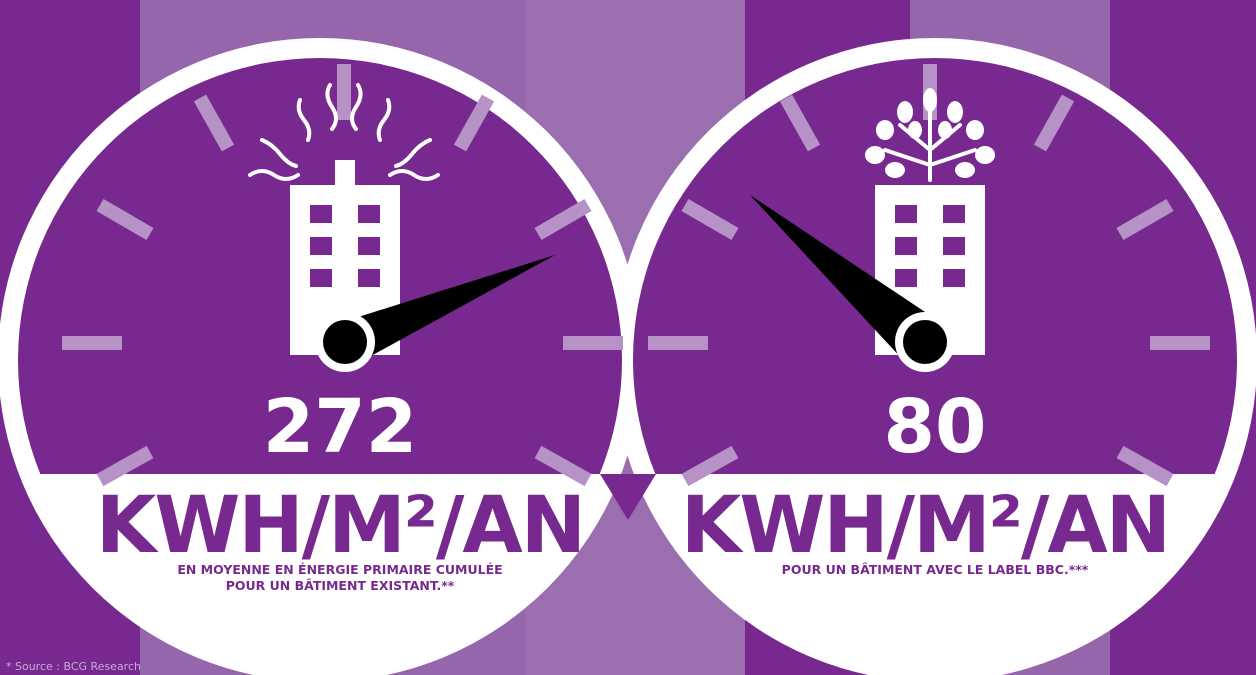 This screenshot has width=1256, height=675. Describe the element at coordinates (935, 569) in the screenshot. I see `gauge-caption: POUR UN BÂTIMENT AVEC LE LABEL BBC.***` at that location.